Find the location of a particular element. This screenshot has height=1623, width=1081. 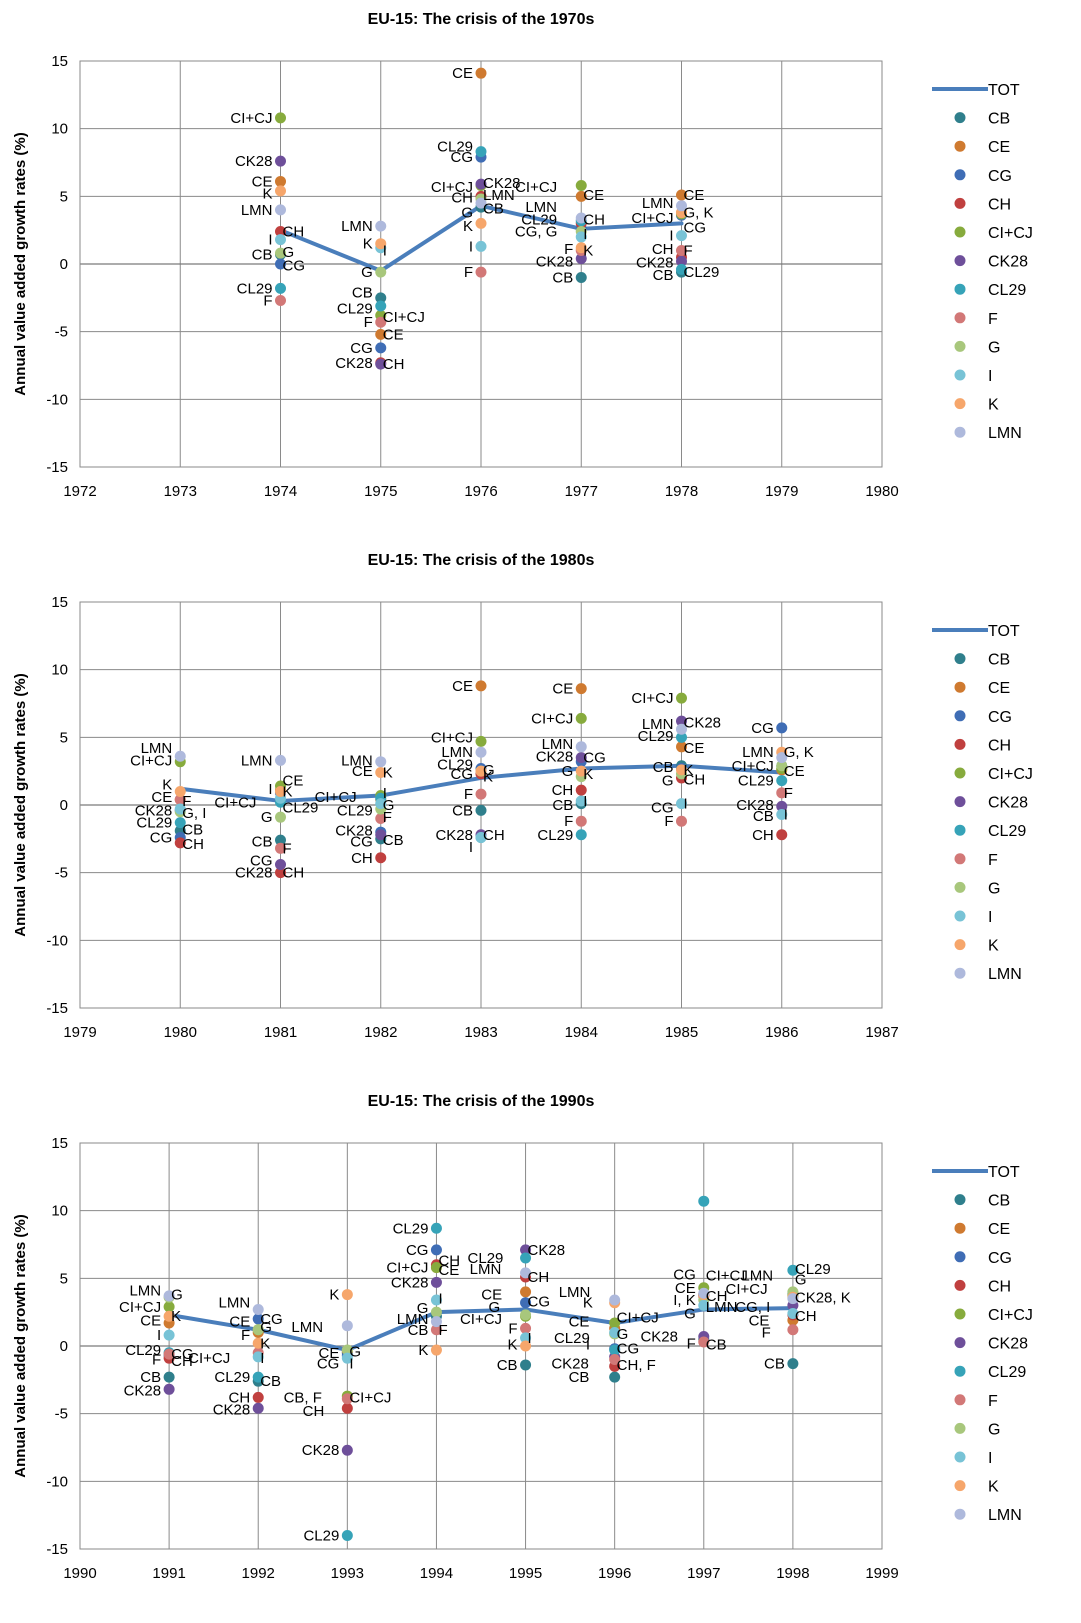

x-tick-label: 1995 is located at coordinates (525, 1573).